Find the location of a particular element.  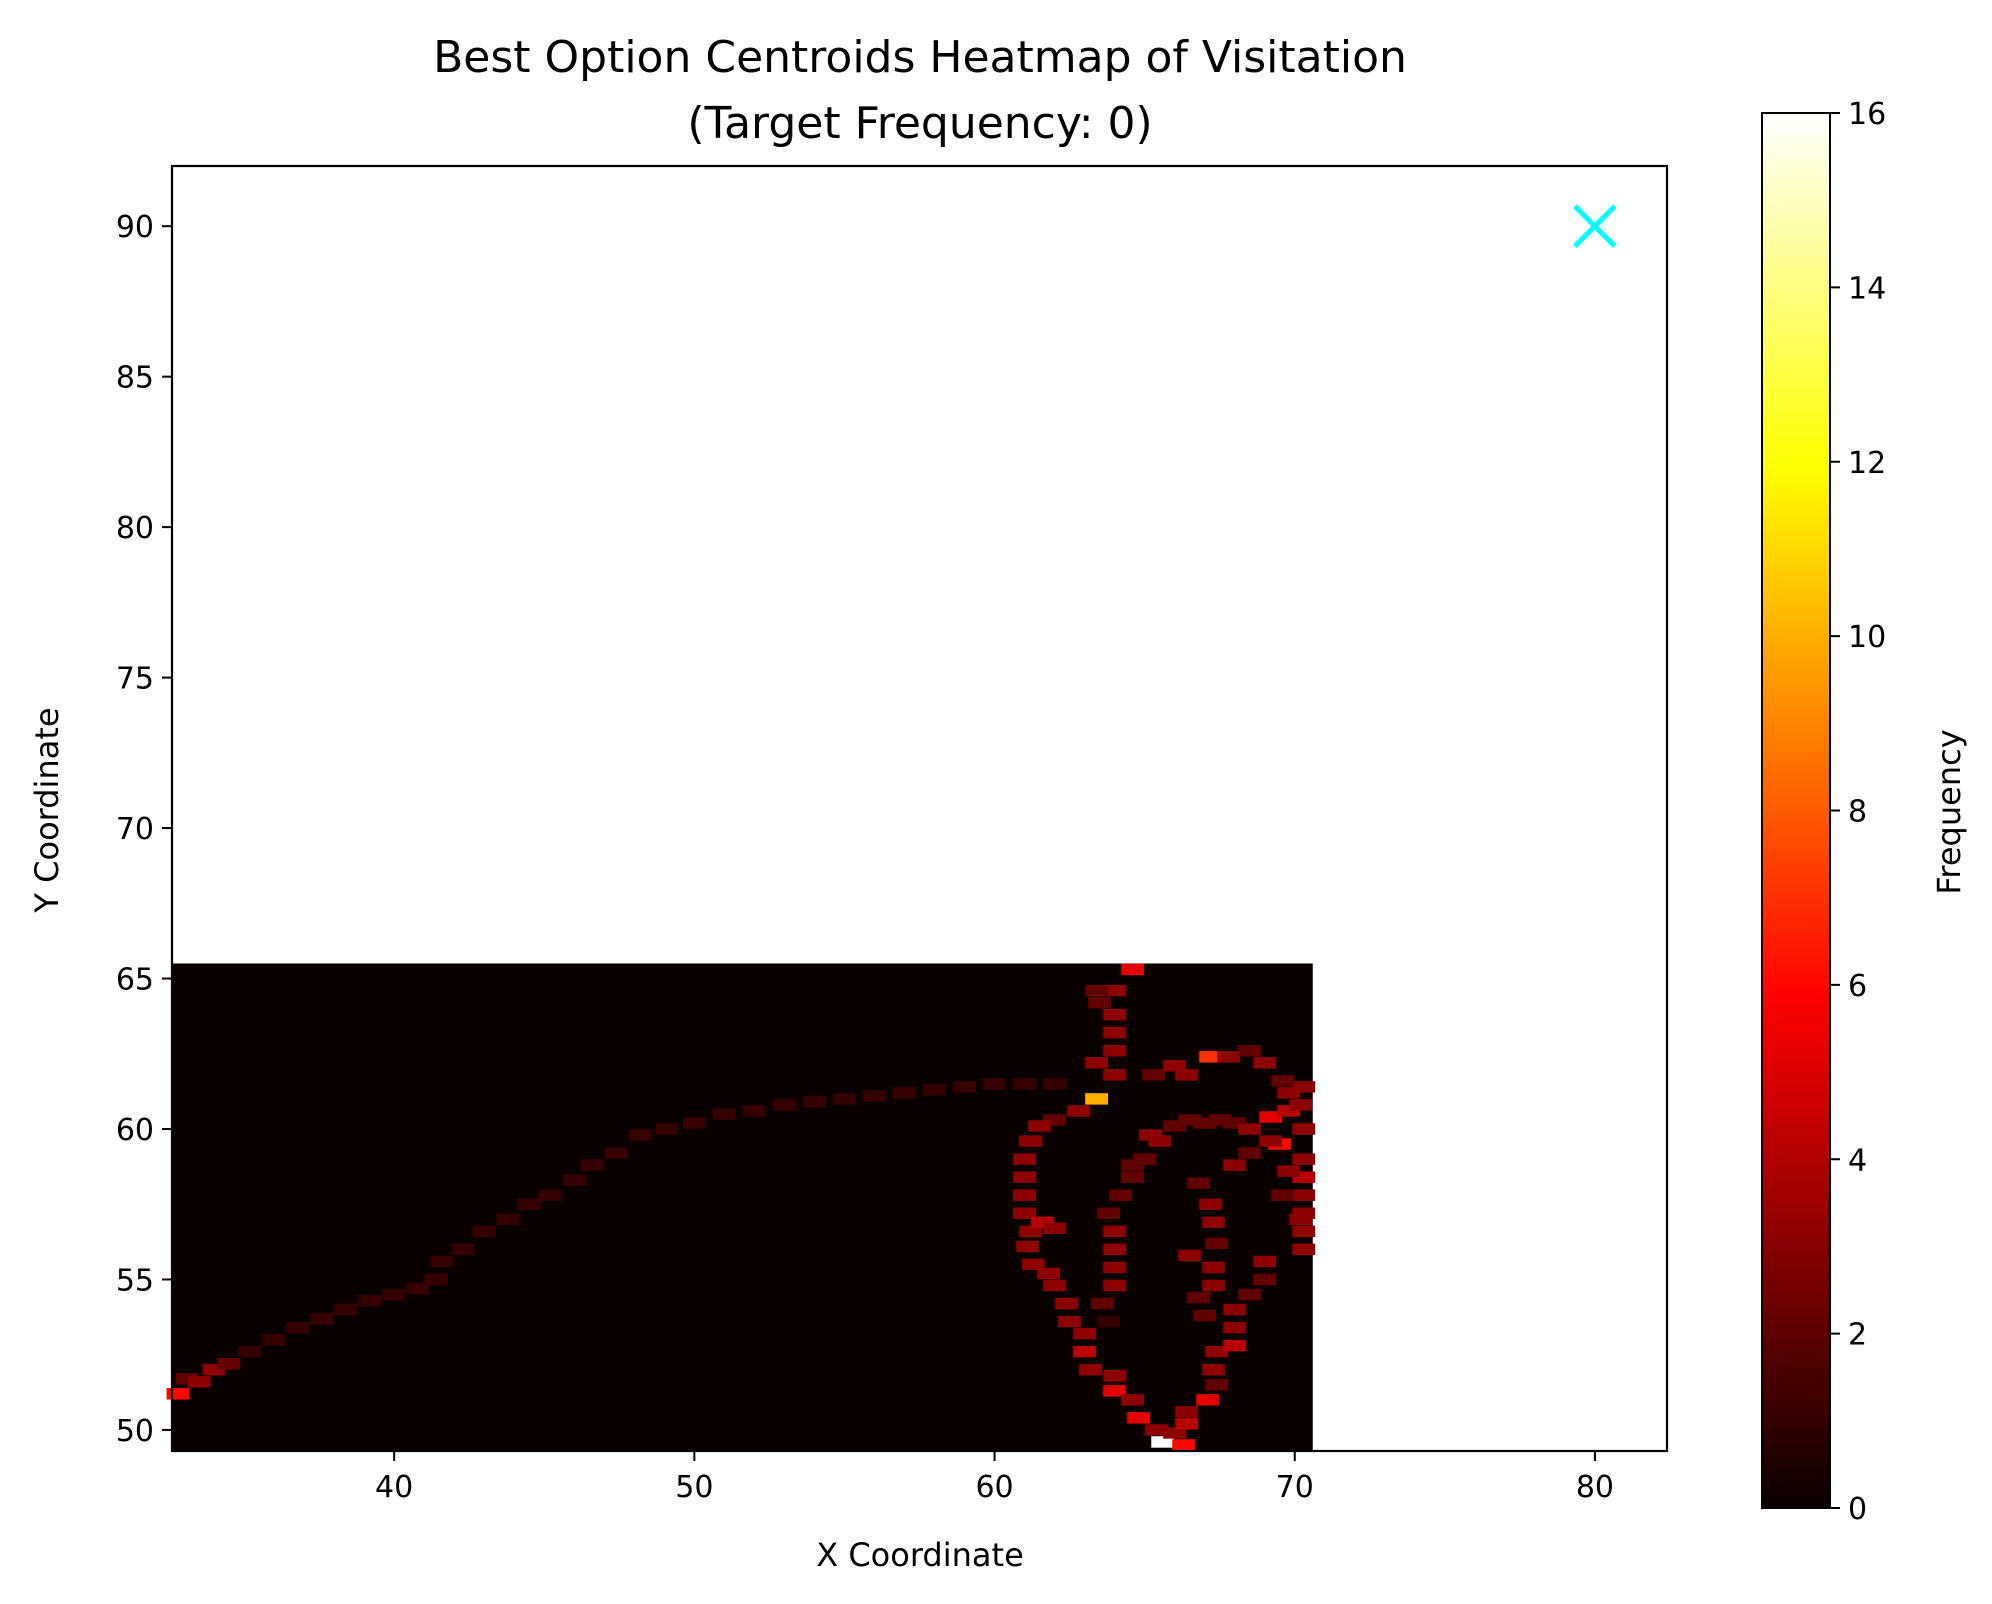

colorbar-label: Frequency is located at coordinates (1949, 811).